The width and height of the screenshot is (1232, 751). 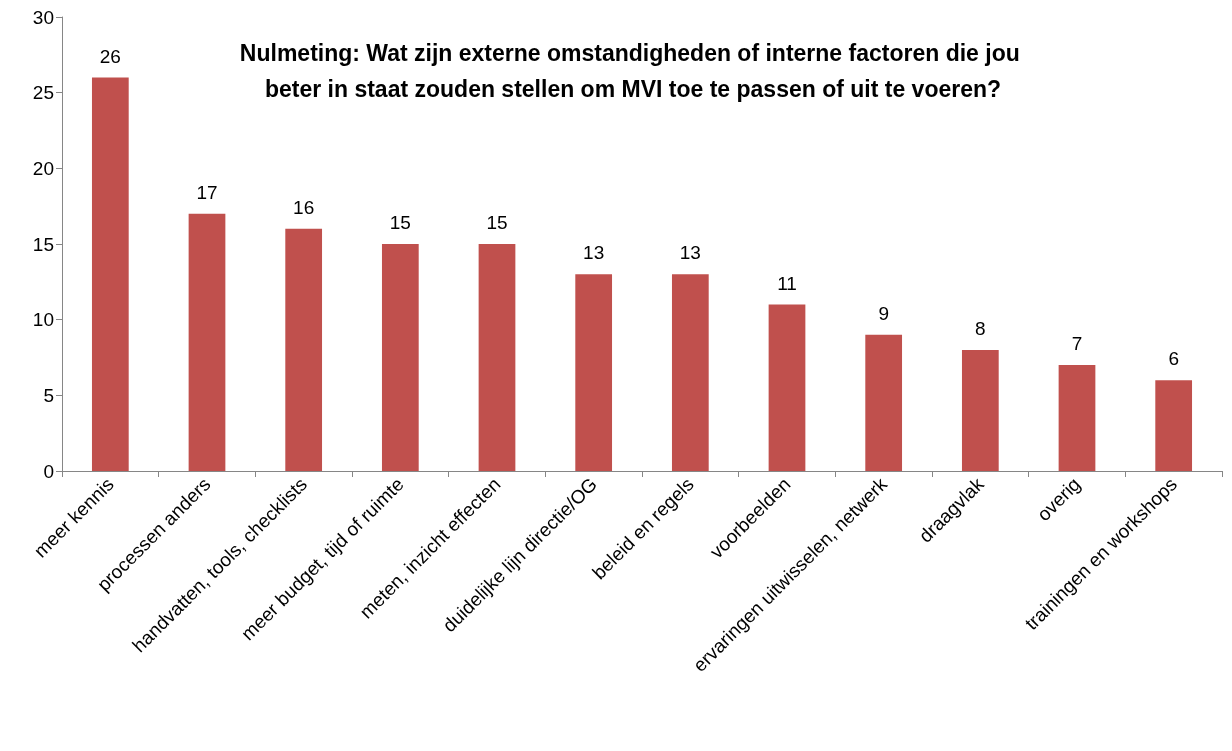 What do you see at coordinates (207, 192) in the screenshot?
I see `data-label: 17` at bounding box center [207, 192].